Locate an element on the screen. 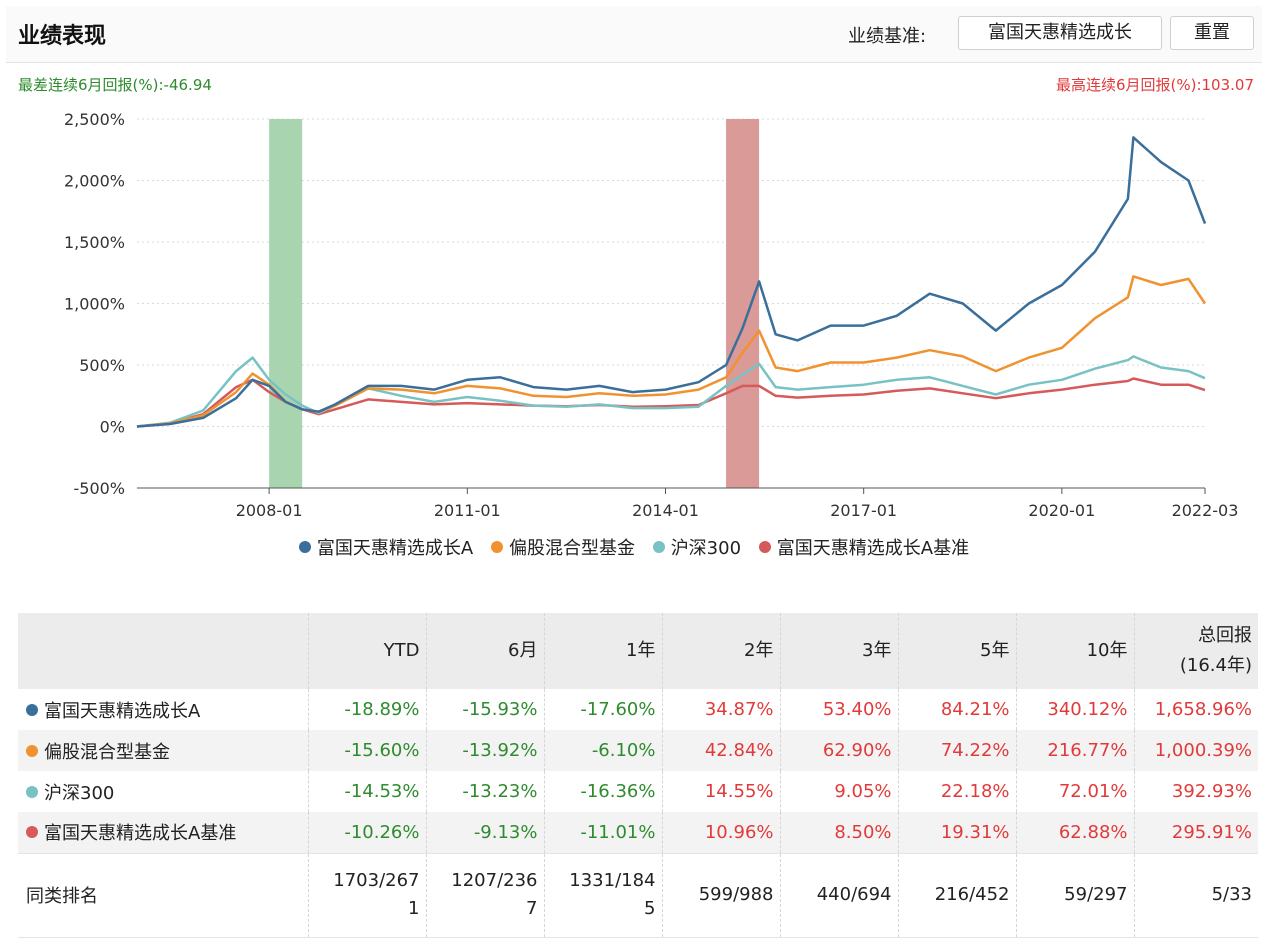 The image size is (1268, 944). x-tick-label: 2020-01 is located at coordinates (1061, 510).